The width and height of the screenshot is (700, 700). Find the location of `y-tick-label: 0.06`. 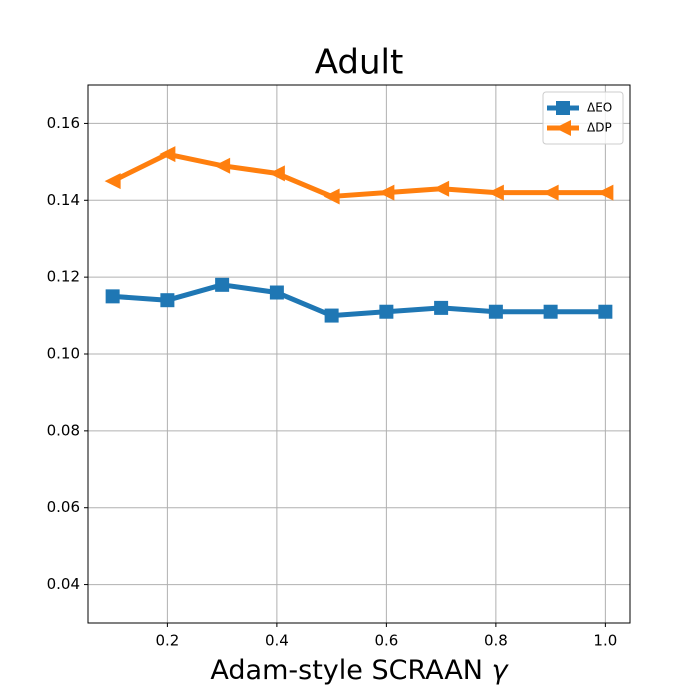

y-tick-label: 0.06 is located at coordinates (63, 507).